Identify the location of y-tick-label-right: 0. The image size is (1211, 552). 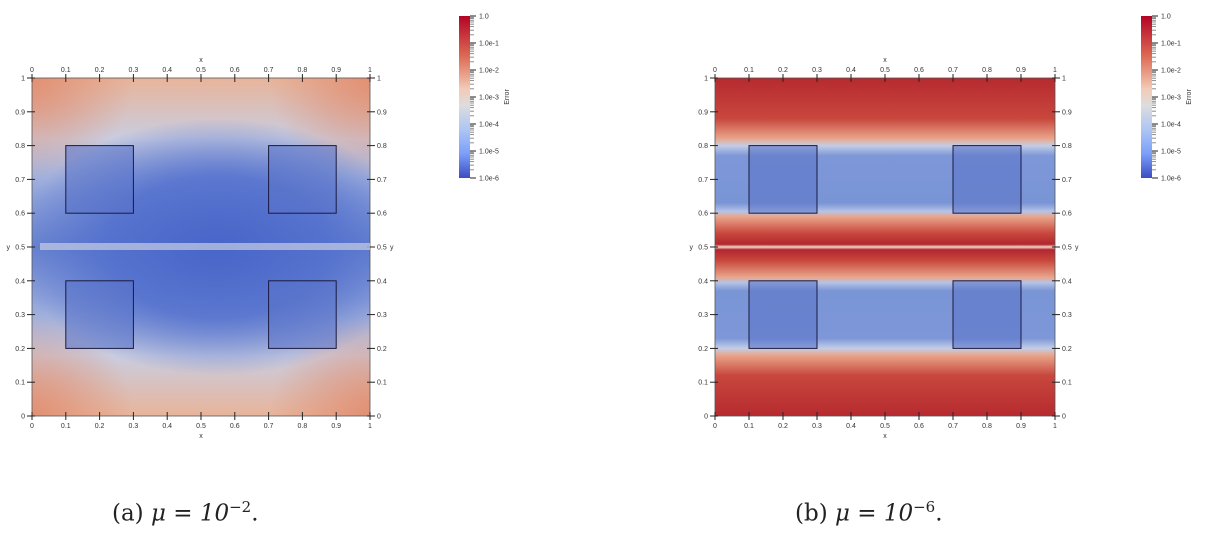
(1064, 417).